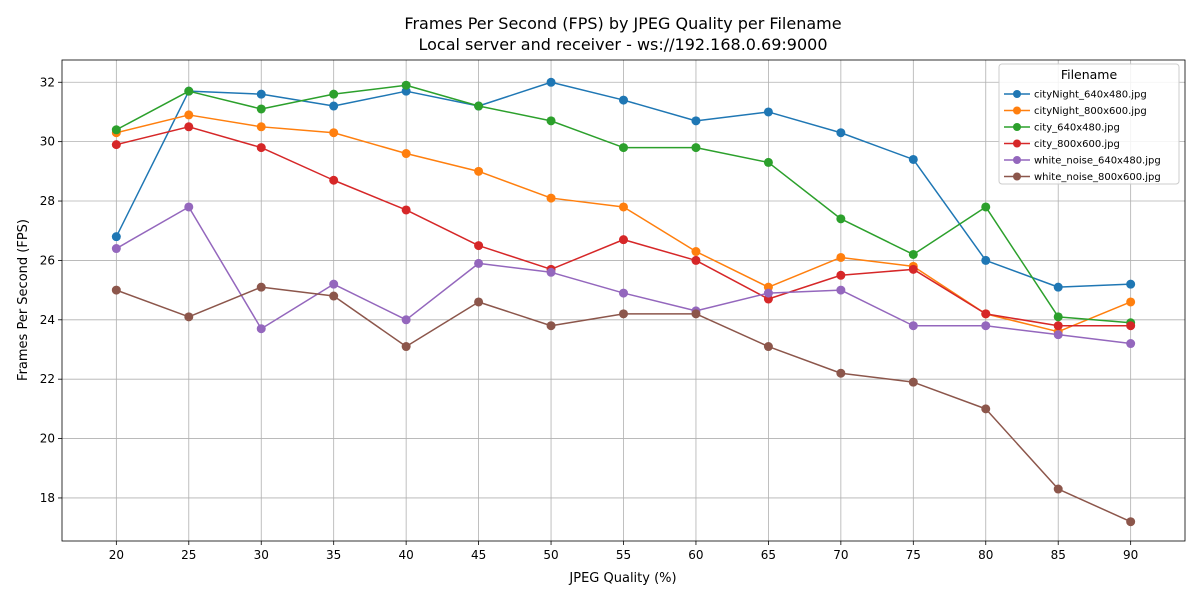  I want to click on x-tick-label: 35, so click(333, 555).